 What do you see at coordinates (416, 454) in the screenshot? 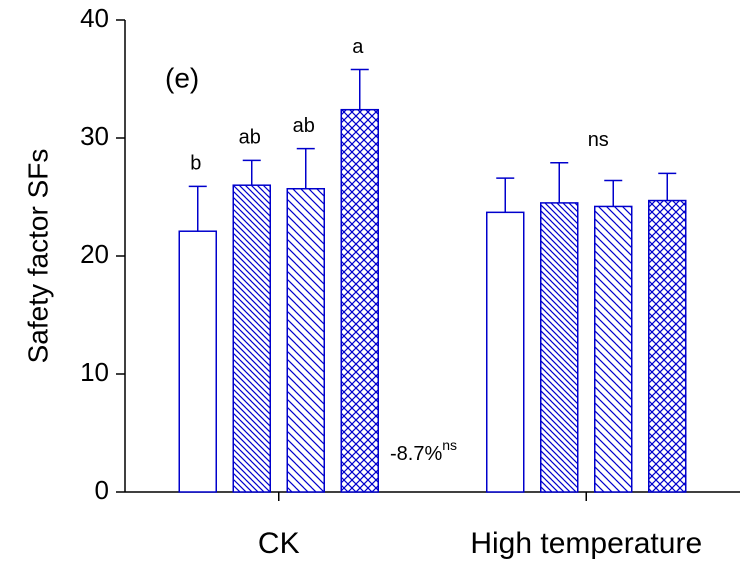
I see `annotation-text: -8.7%` at bounding box center [416, 454].